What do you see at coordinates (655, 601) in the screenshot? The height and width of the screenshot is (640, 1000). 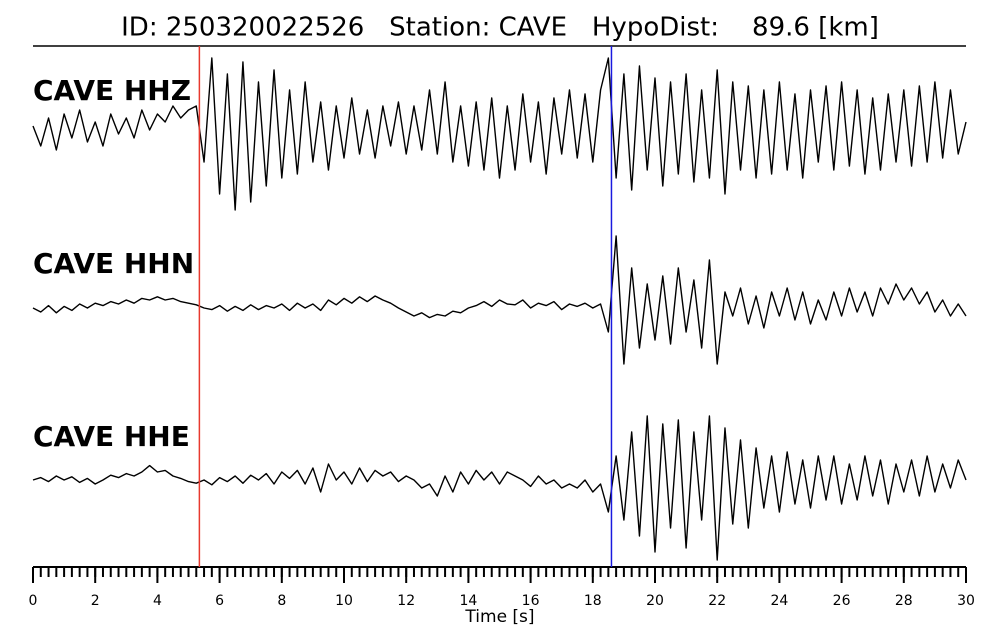 I see `x-tick-label: 20` at bounding box center [655, 601].